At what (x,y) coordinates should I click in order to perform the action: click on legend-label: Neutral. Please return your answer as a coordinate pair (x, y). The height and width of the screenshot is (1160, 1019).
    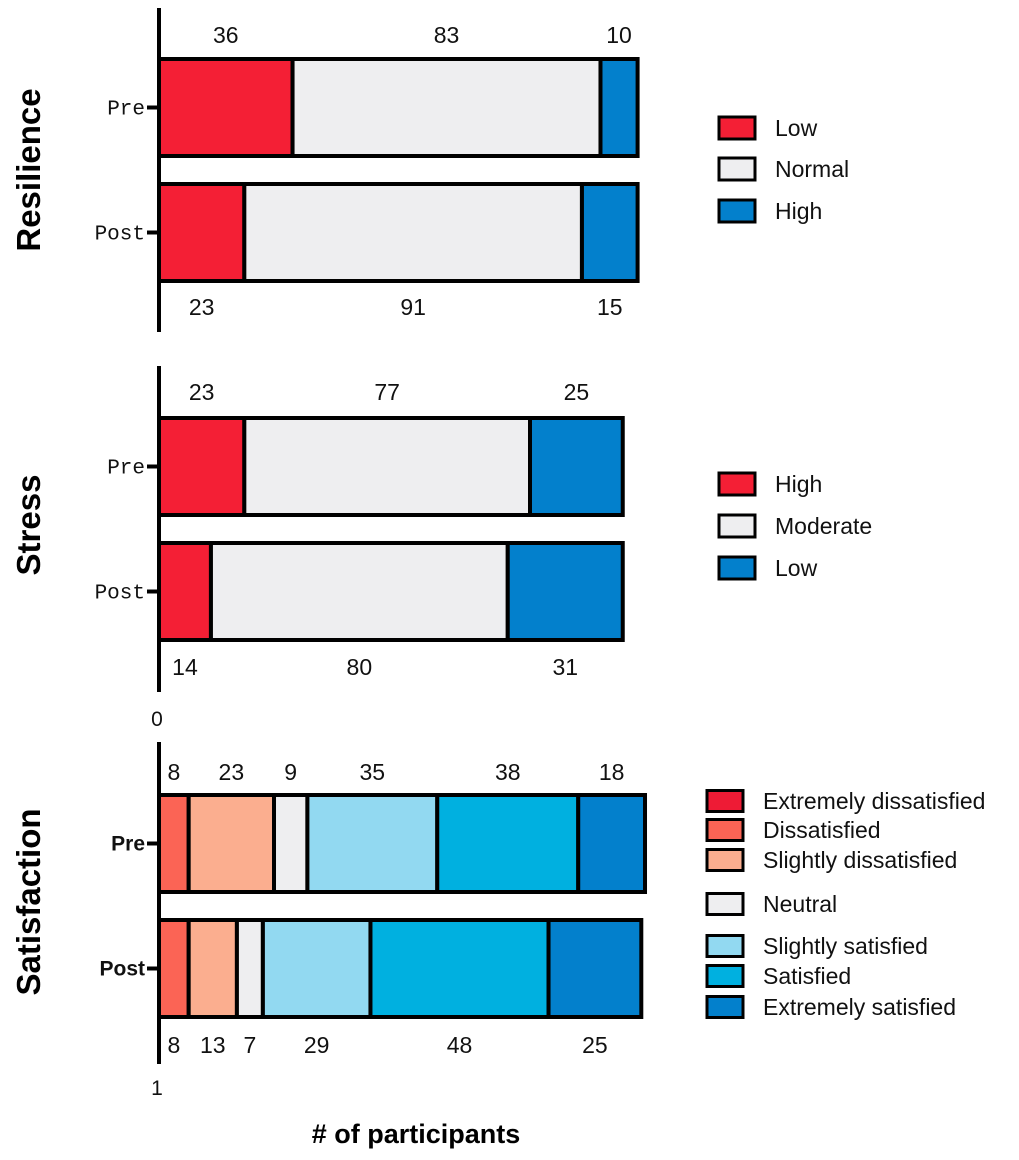
    Looking at the image, I should click on (800, 904).